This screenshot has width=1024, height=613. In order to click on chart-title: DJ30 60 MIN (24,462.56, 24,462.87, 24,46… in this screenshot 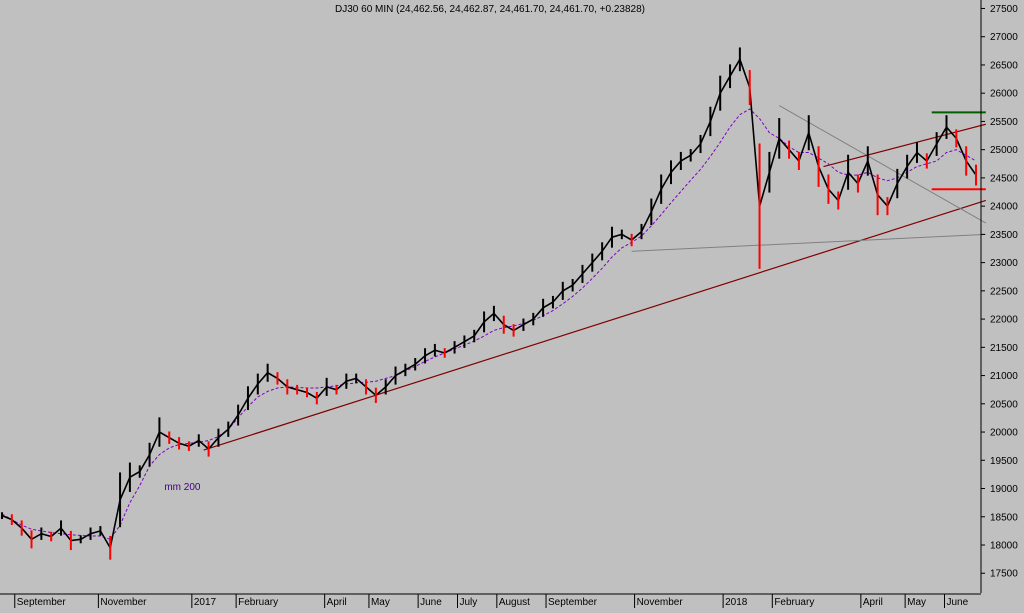, I will do `click(490, 9)`.